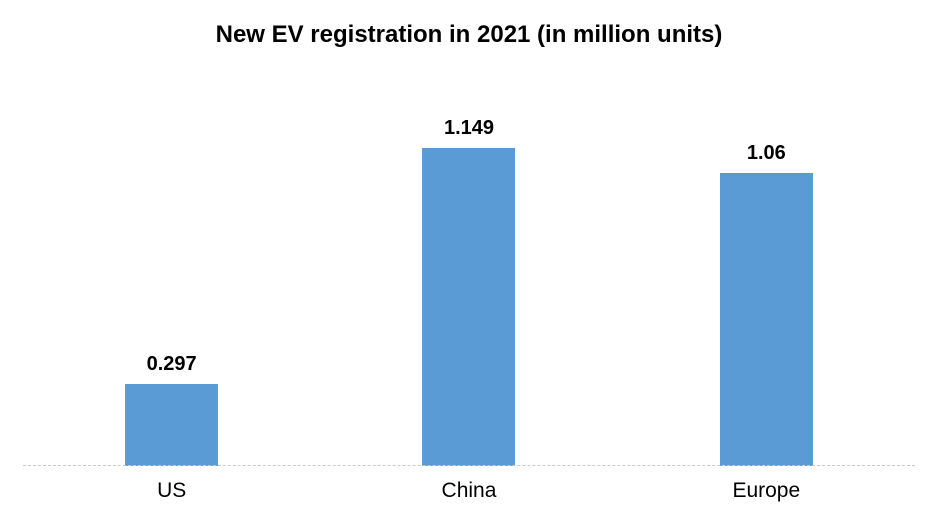 This screenshot has height=527, width=938. What do you see at coordinates (172, 425) in the screenshot?
I see `bar-us` at bounding box center [172, 425].